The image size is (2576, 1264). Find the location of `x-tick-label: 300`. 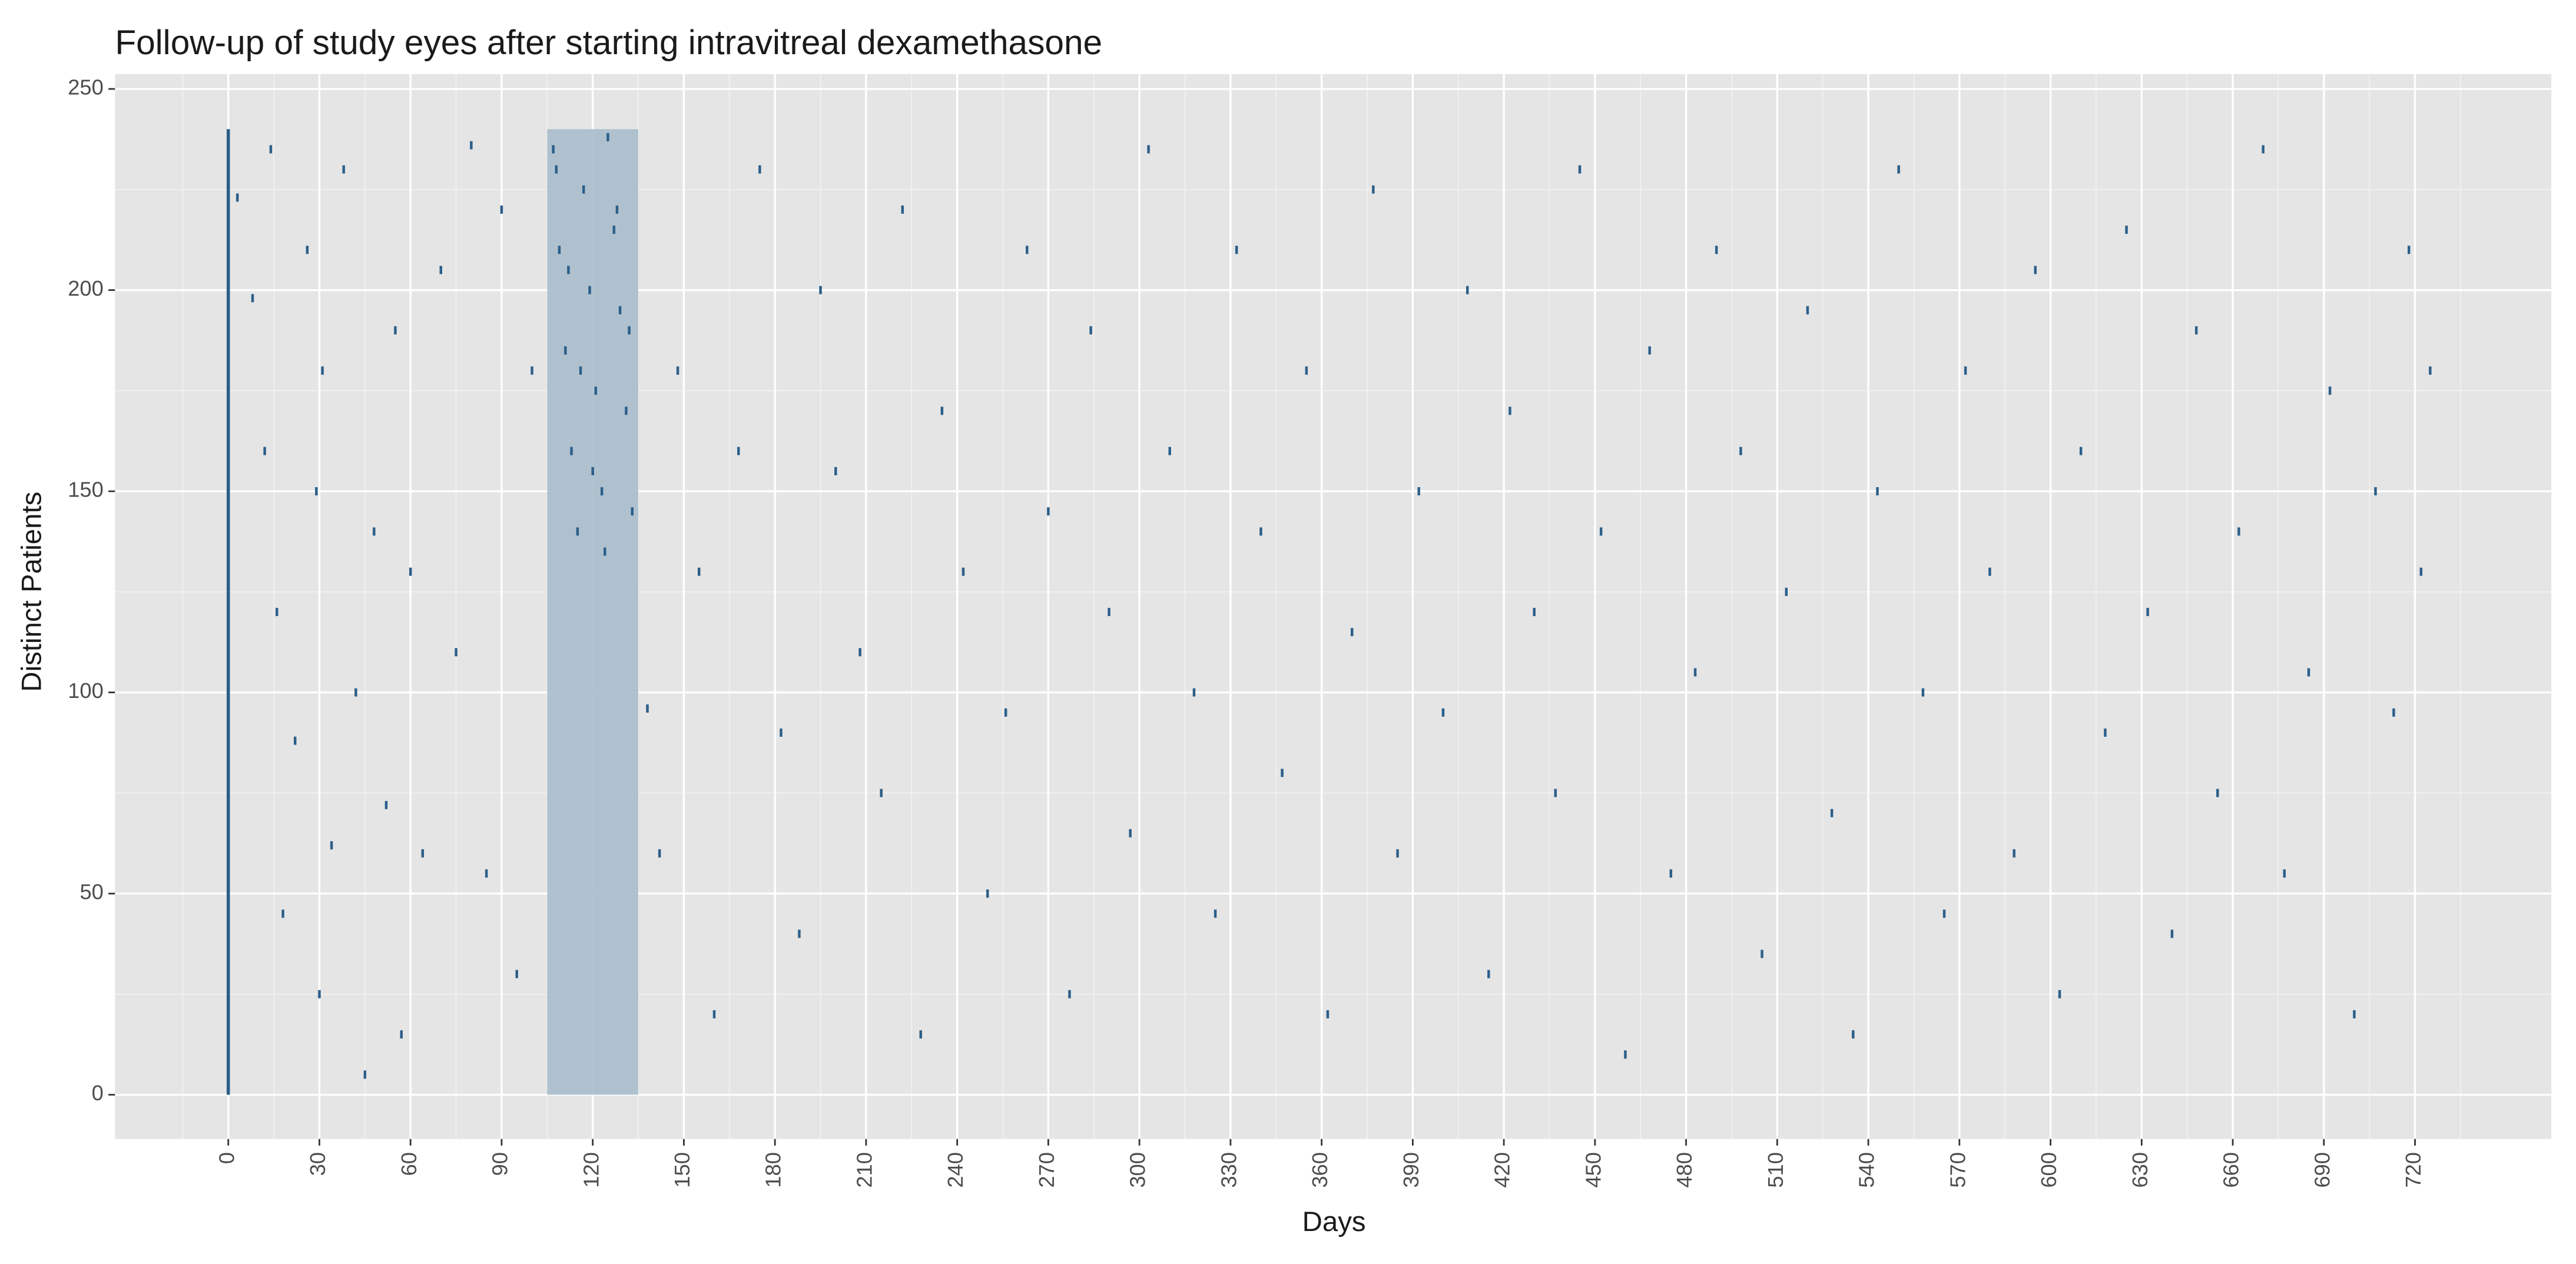

x-tick-label: 300 is located at coordinates (1138, 1170).